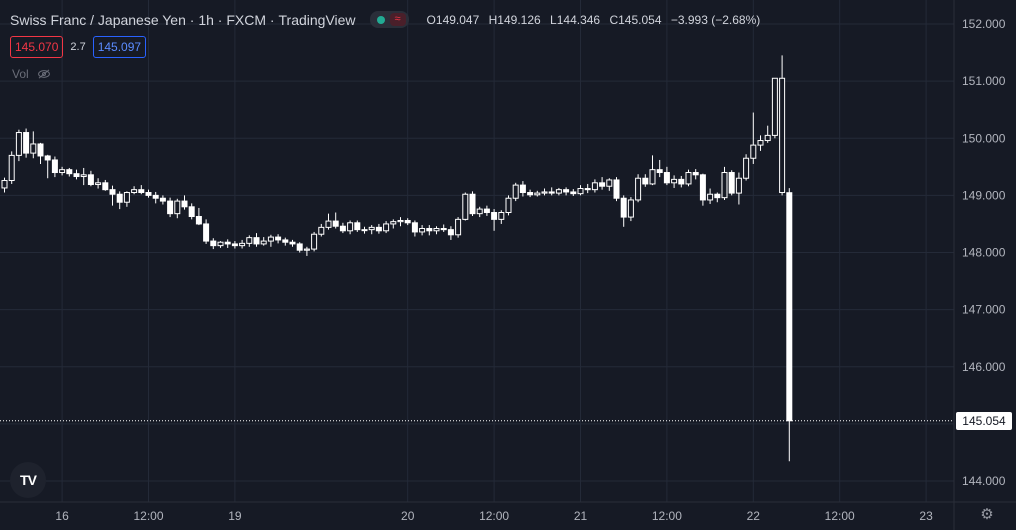 This screenshot has height=530, width=1016. Describe the element at coordinates (408, 516) in the screenshot. I see `x-tick-label: 20` at that location.